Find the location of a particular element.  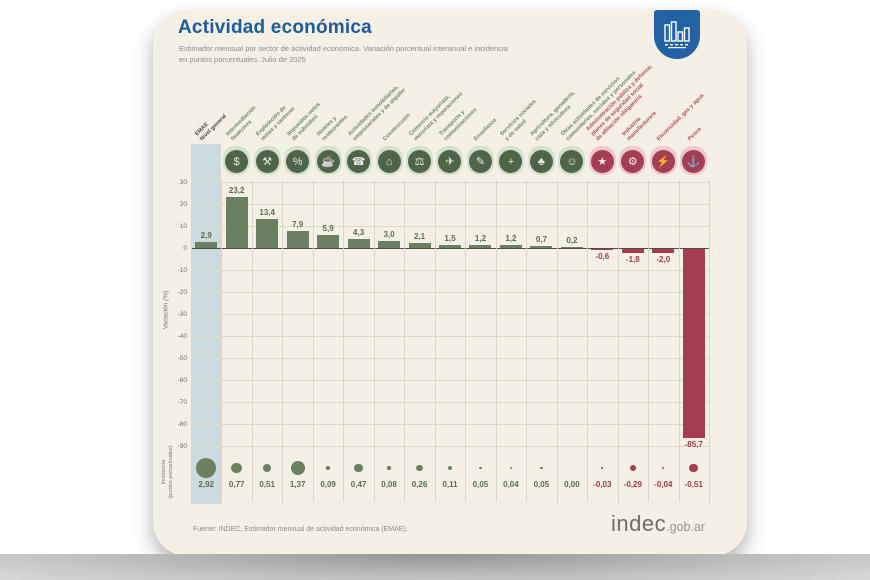

construction-icon-glyph: ⌂ is located at coordinates (389, 161).